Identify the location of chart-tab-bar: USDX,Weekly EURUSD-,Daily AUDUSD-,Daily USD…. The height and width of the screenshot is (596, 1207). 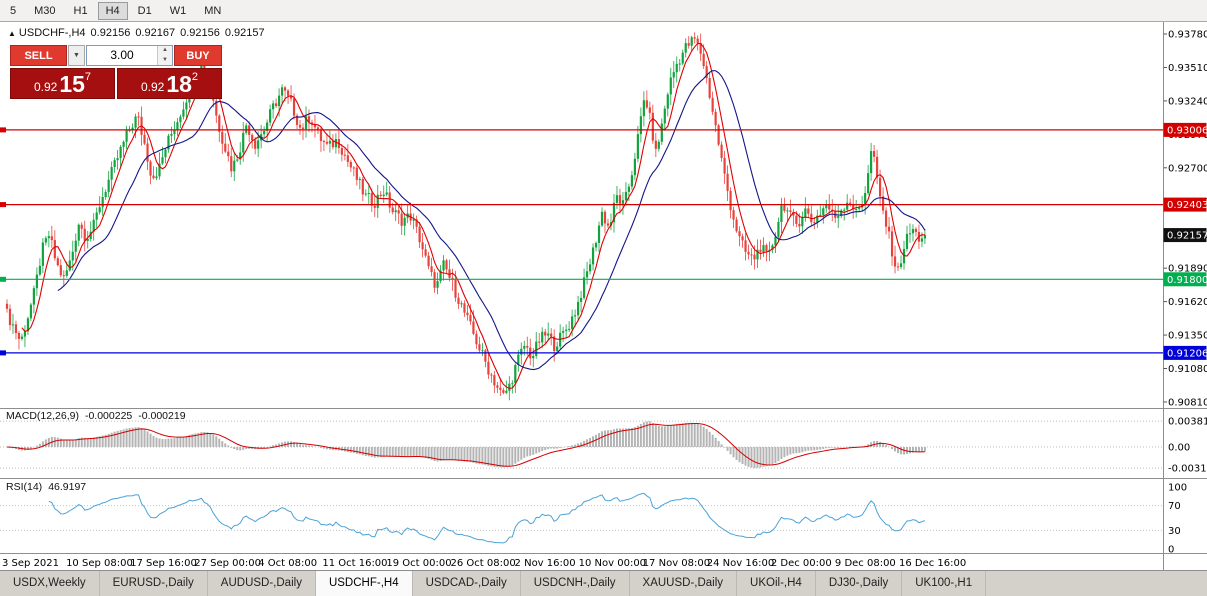
(603, 583).